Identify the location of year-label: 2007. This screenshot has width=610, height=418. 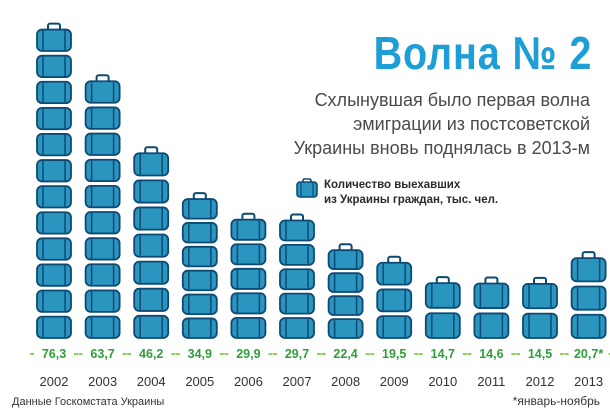
(297, 381).